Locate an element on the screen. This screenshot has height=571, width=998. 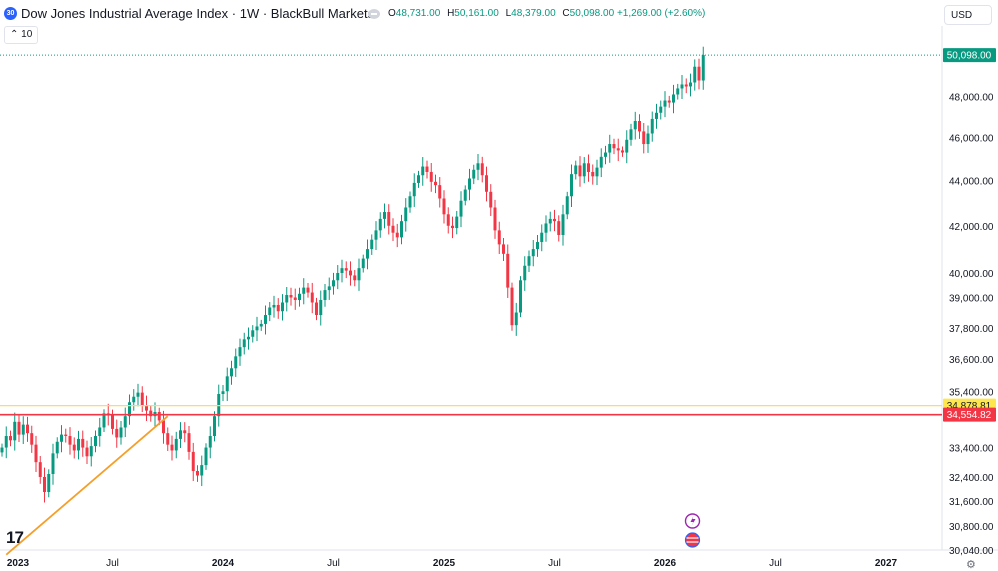
x-tick-label: 2023 is located at coordinates (18, 563).